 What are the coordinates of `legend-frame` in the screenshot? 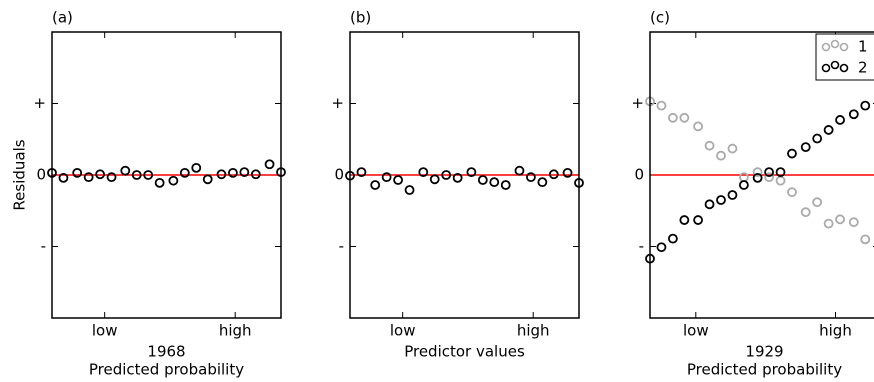 It's located at (844, 57).